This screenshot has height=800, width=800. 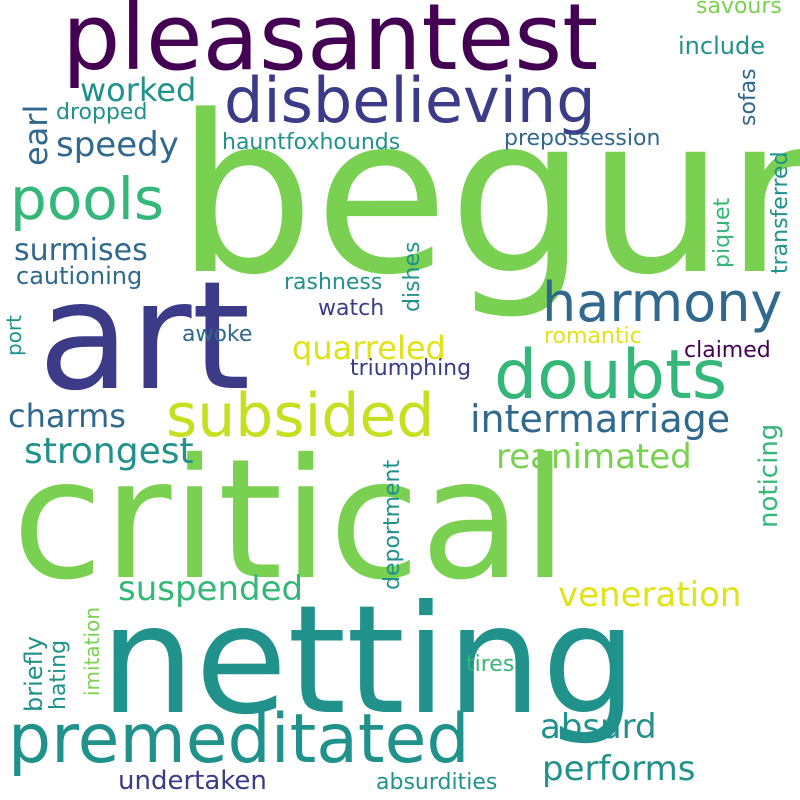 What do you see at coordinates (611, 375) in the screenshot?
I see `word-doubts: doubts` at bounding box center [611, 375].